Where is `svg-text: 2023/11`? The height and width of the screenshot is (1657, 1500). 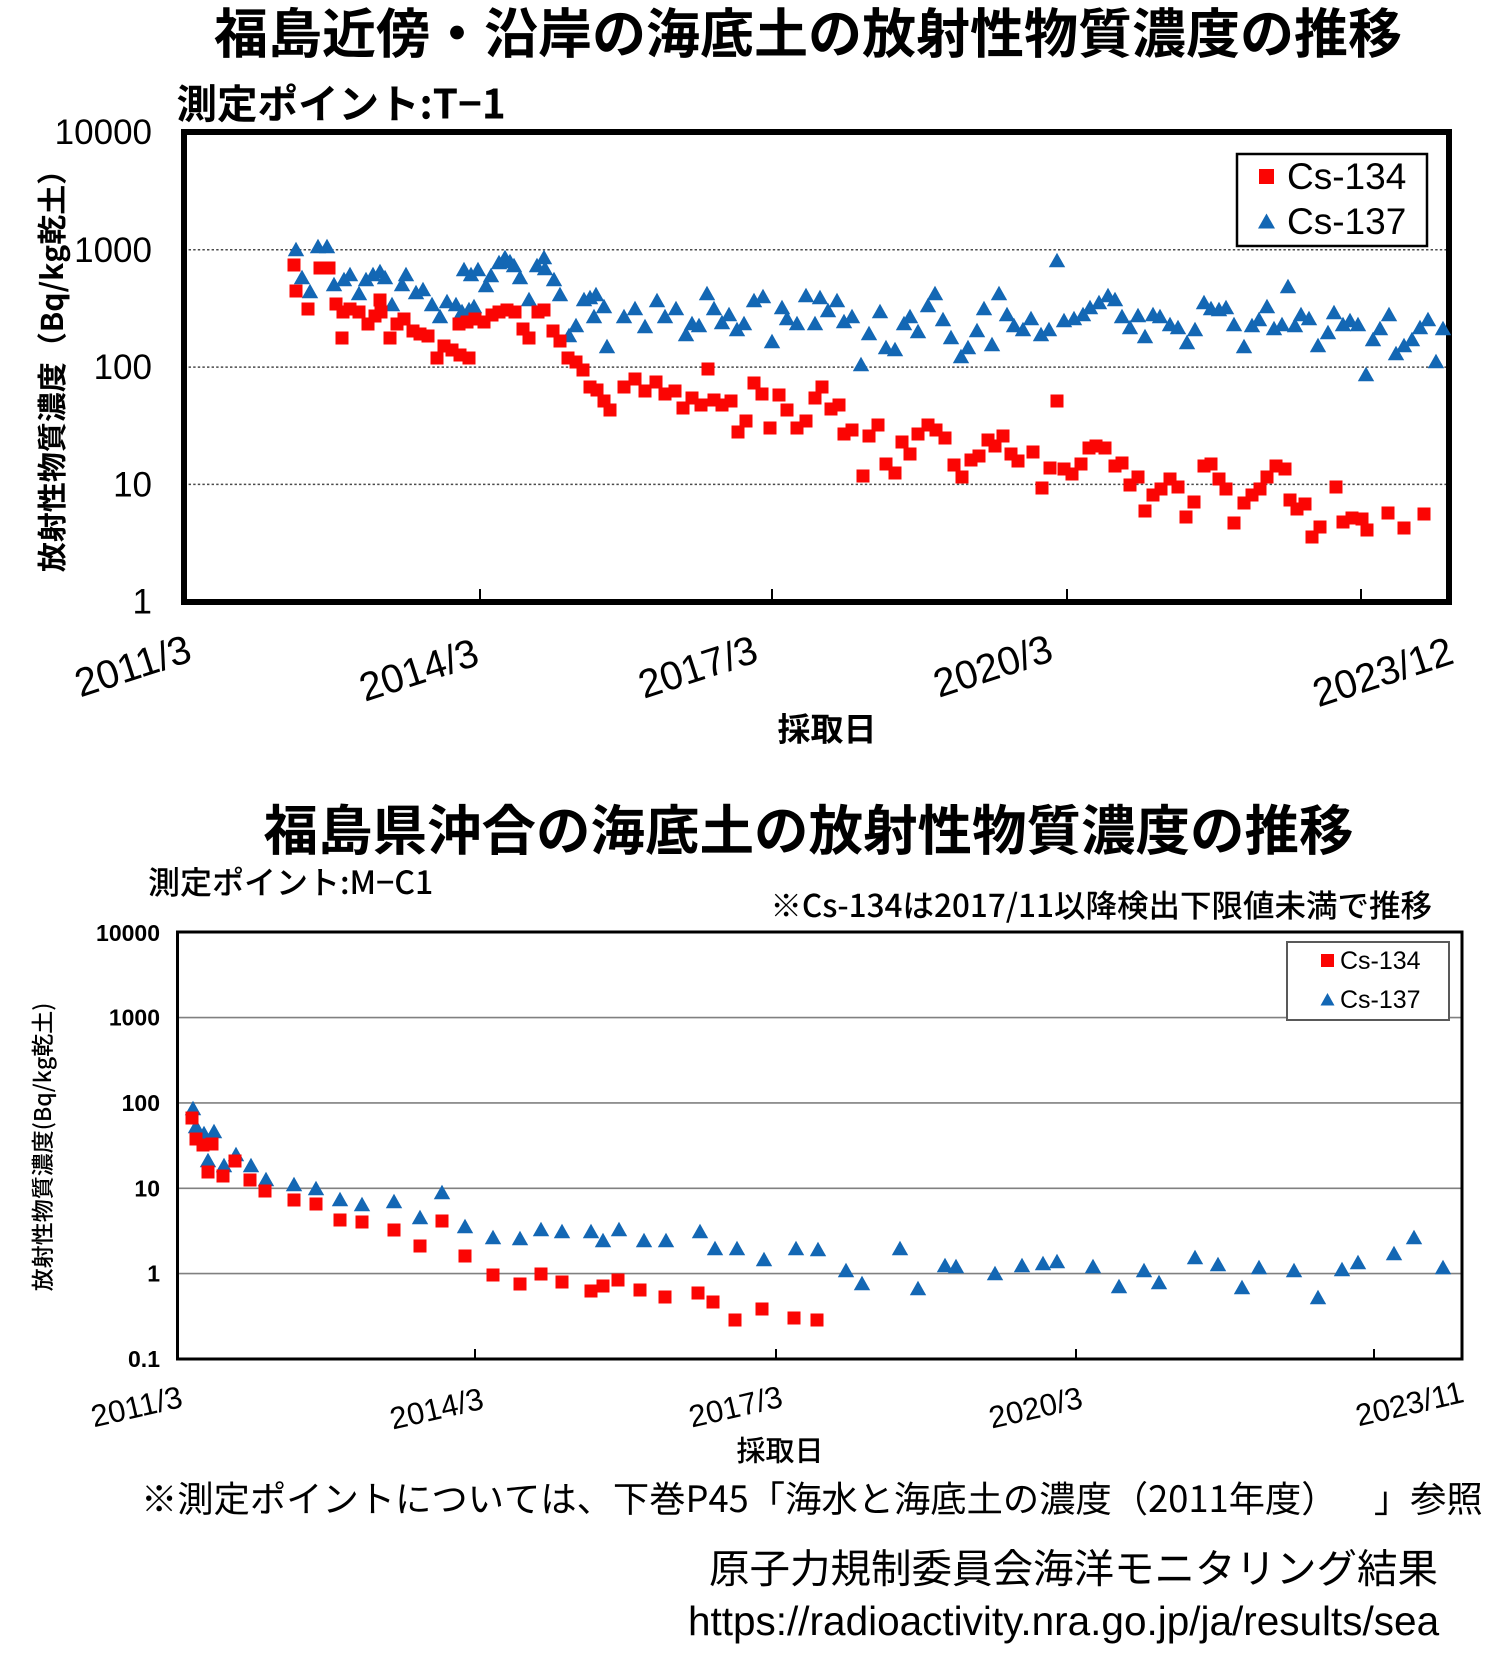 svg-text: 2023/11 is located at coordinates (1409, 1403).